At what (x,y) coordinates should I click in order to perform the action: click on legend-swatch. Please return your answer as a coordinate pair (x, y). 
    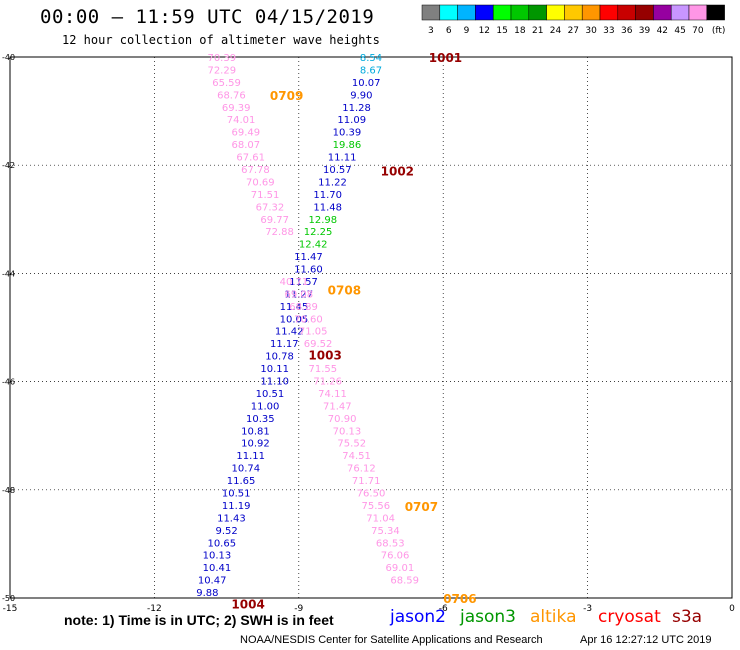
    Looking at the image, I should click on (715, 12).